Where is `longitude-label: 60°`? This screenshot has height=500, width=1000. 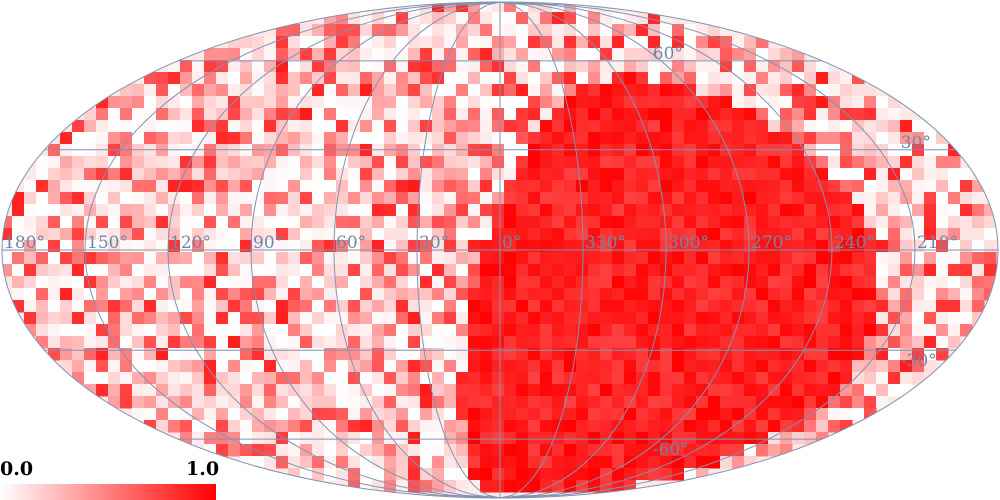 longitude-label: 60° is located at coordinates (351, 243).